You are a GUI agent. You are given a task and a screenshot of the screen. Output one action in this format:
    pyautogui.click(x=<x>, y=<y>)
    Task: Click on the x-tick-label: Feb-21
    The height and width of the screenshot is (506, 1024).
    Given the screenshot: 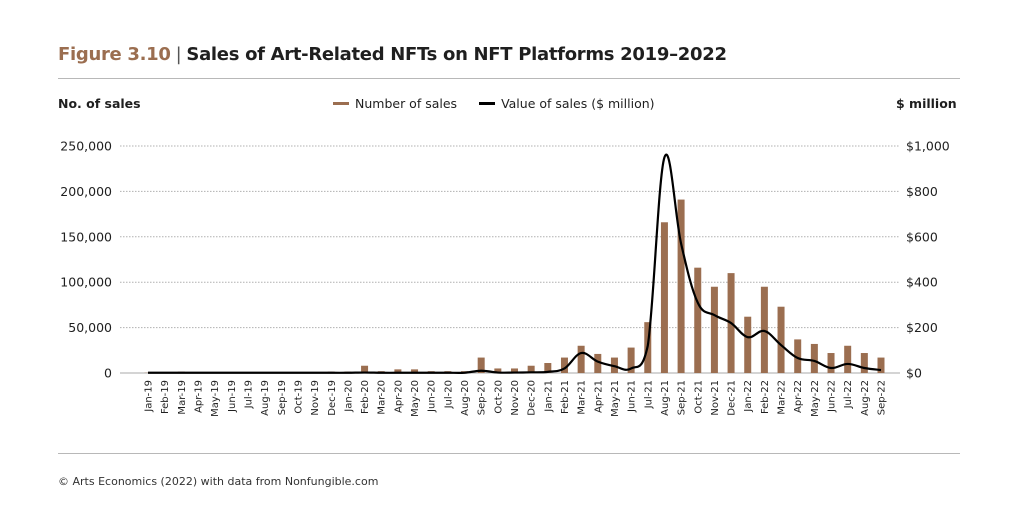 What is the action you would take?
    pyautogui.click(x=565, y=397)
    